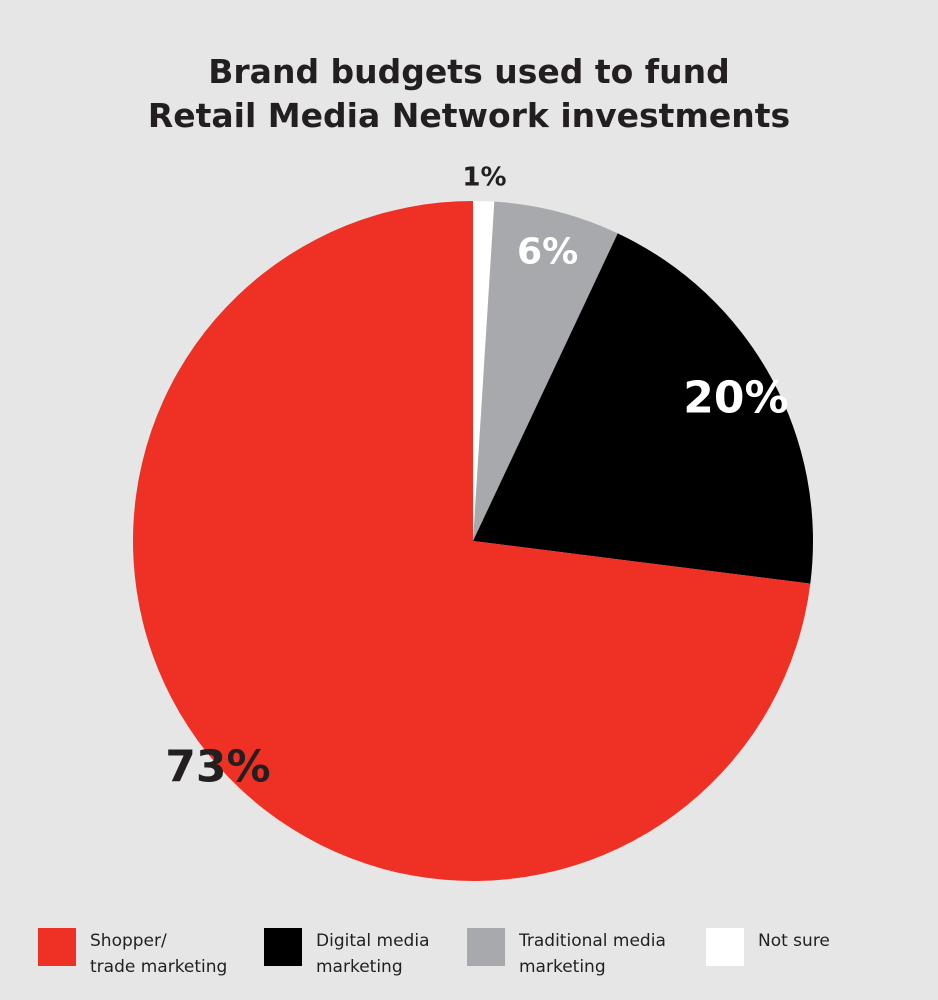 This screenshot has width=938, height=1000. What do you see at coordinates (794, 941) in the screenshot?
I see `legend-label-line: Not sure` at bounding box center [794, 941].